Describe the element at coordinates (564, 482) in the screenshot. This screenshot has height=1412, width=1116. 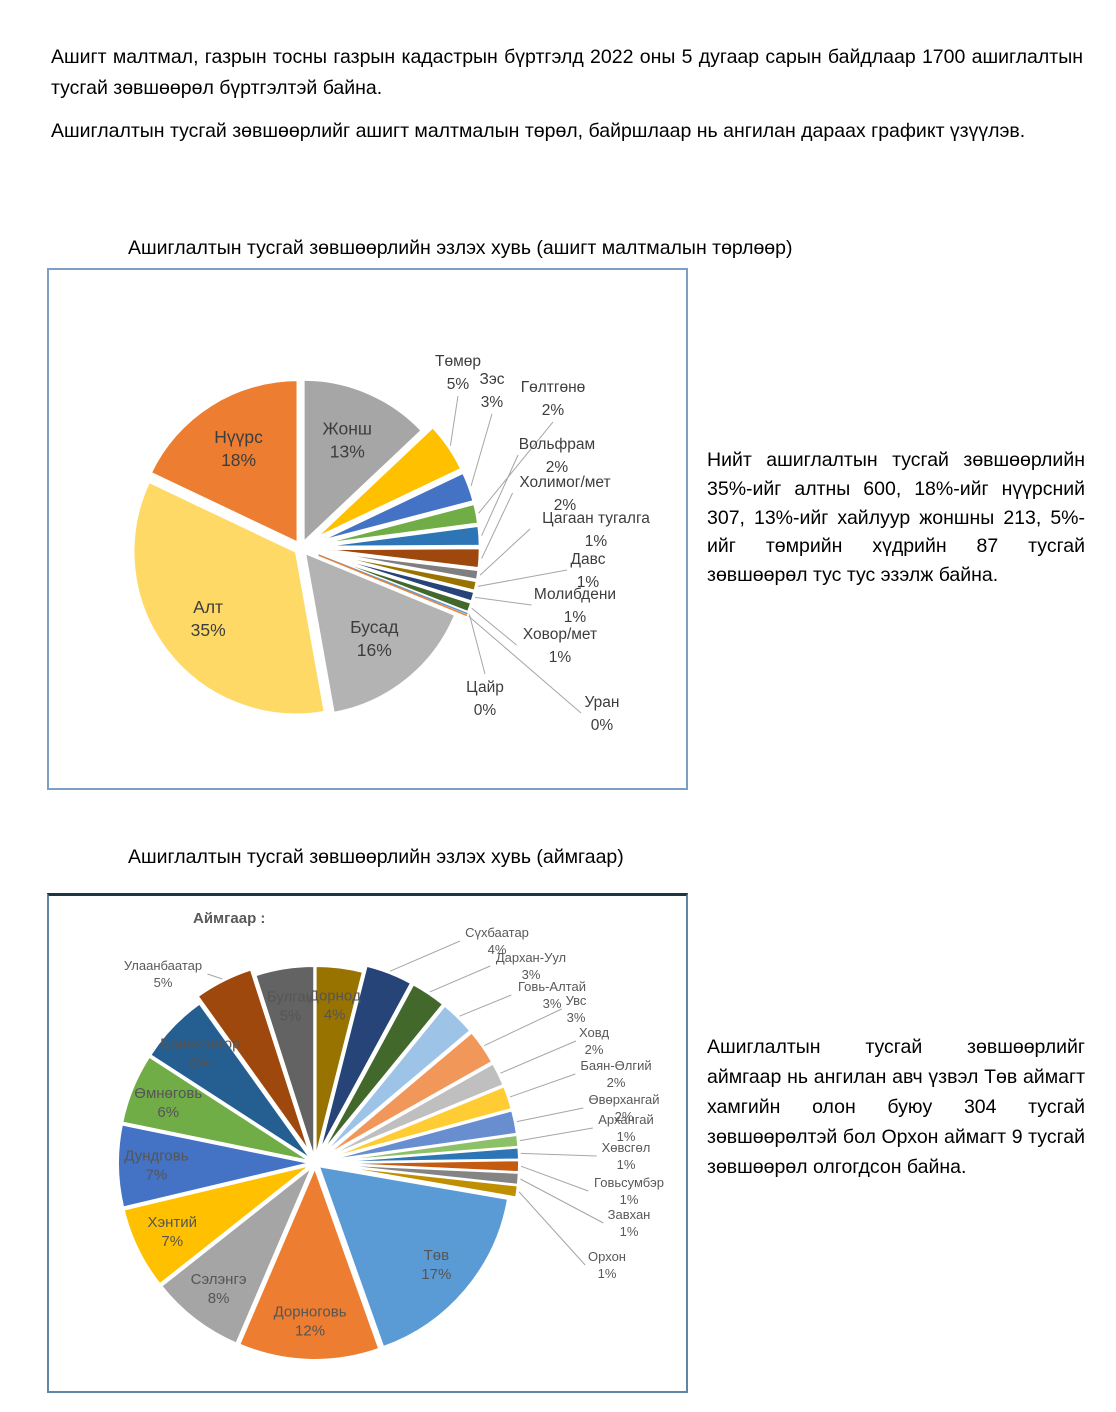
I see `pie-label: Холимог/мет` at that location.